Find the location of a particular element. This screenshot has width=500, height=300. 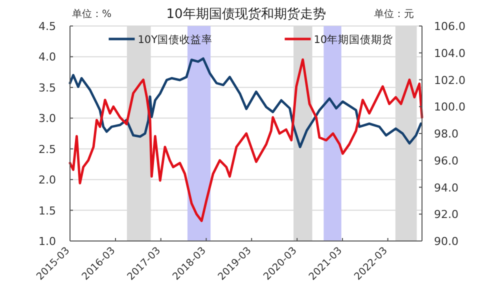

y-tick-label: 3.0 is located at coordinates (47, 119).